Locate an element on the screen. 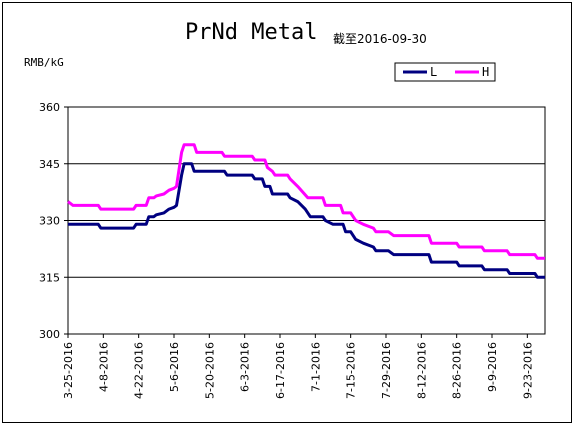 Image resolution: width=576 pixels, height=427 pixels. y-tick-label: 345 is located at coordinates (49, 164).